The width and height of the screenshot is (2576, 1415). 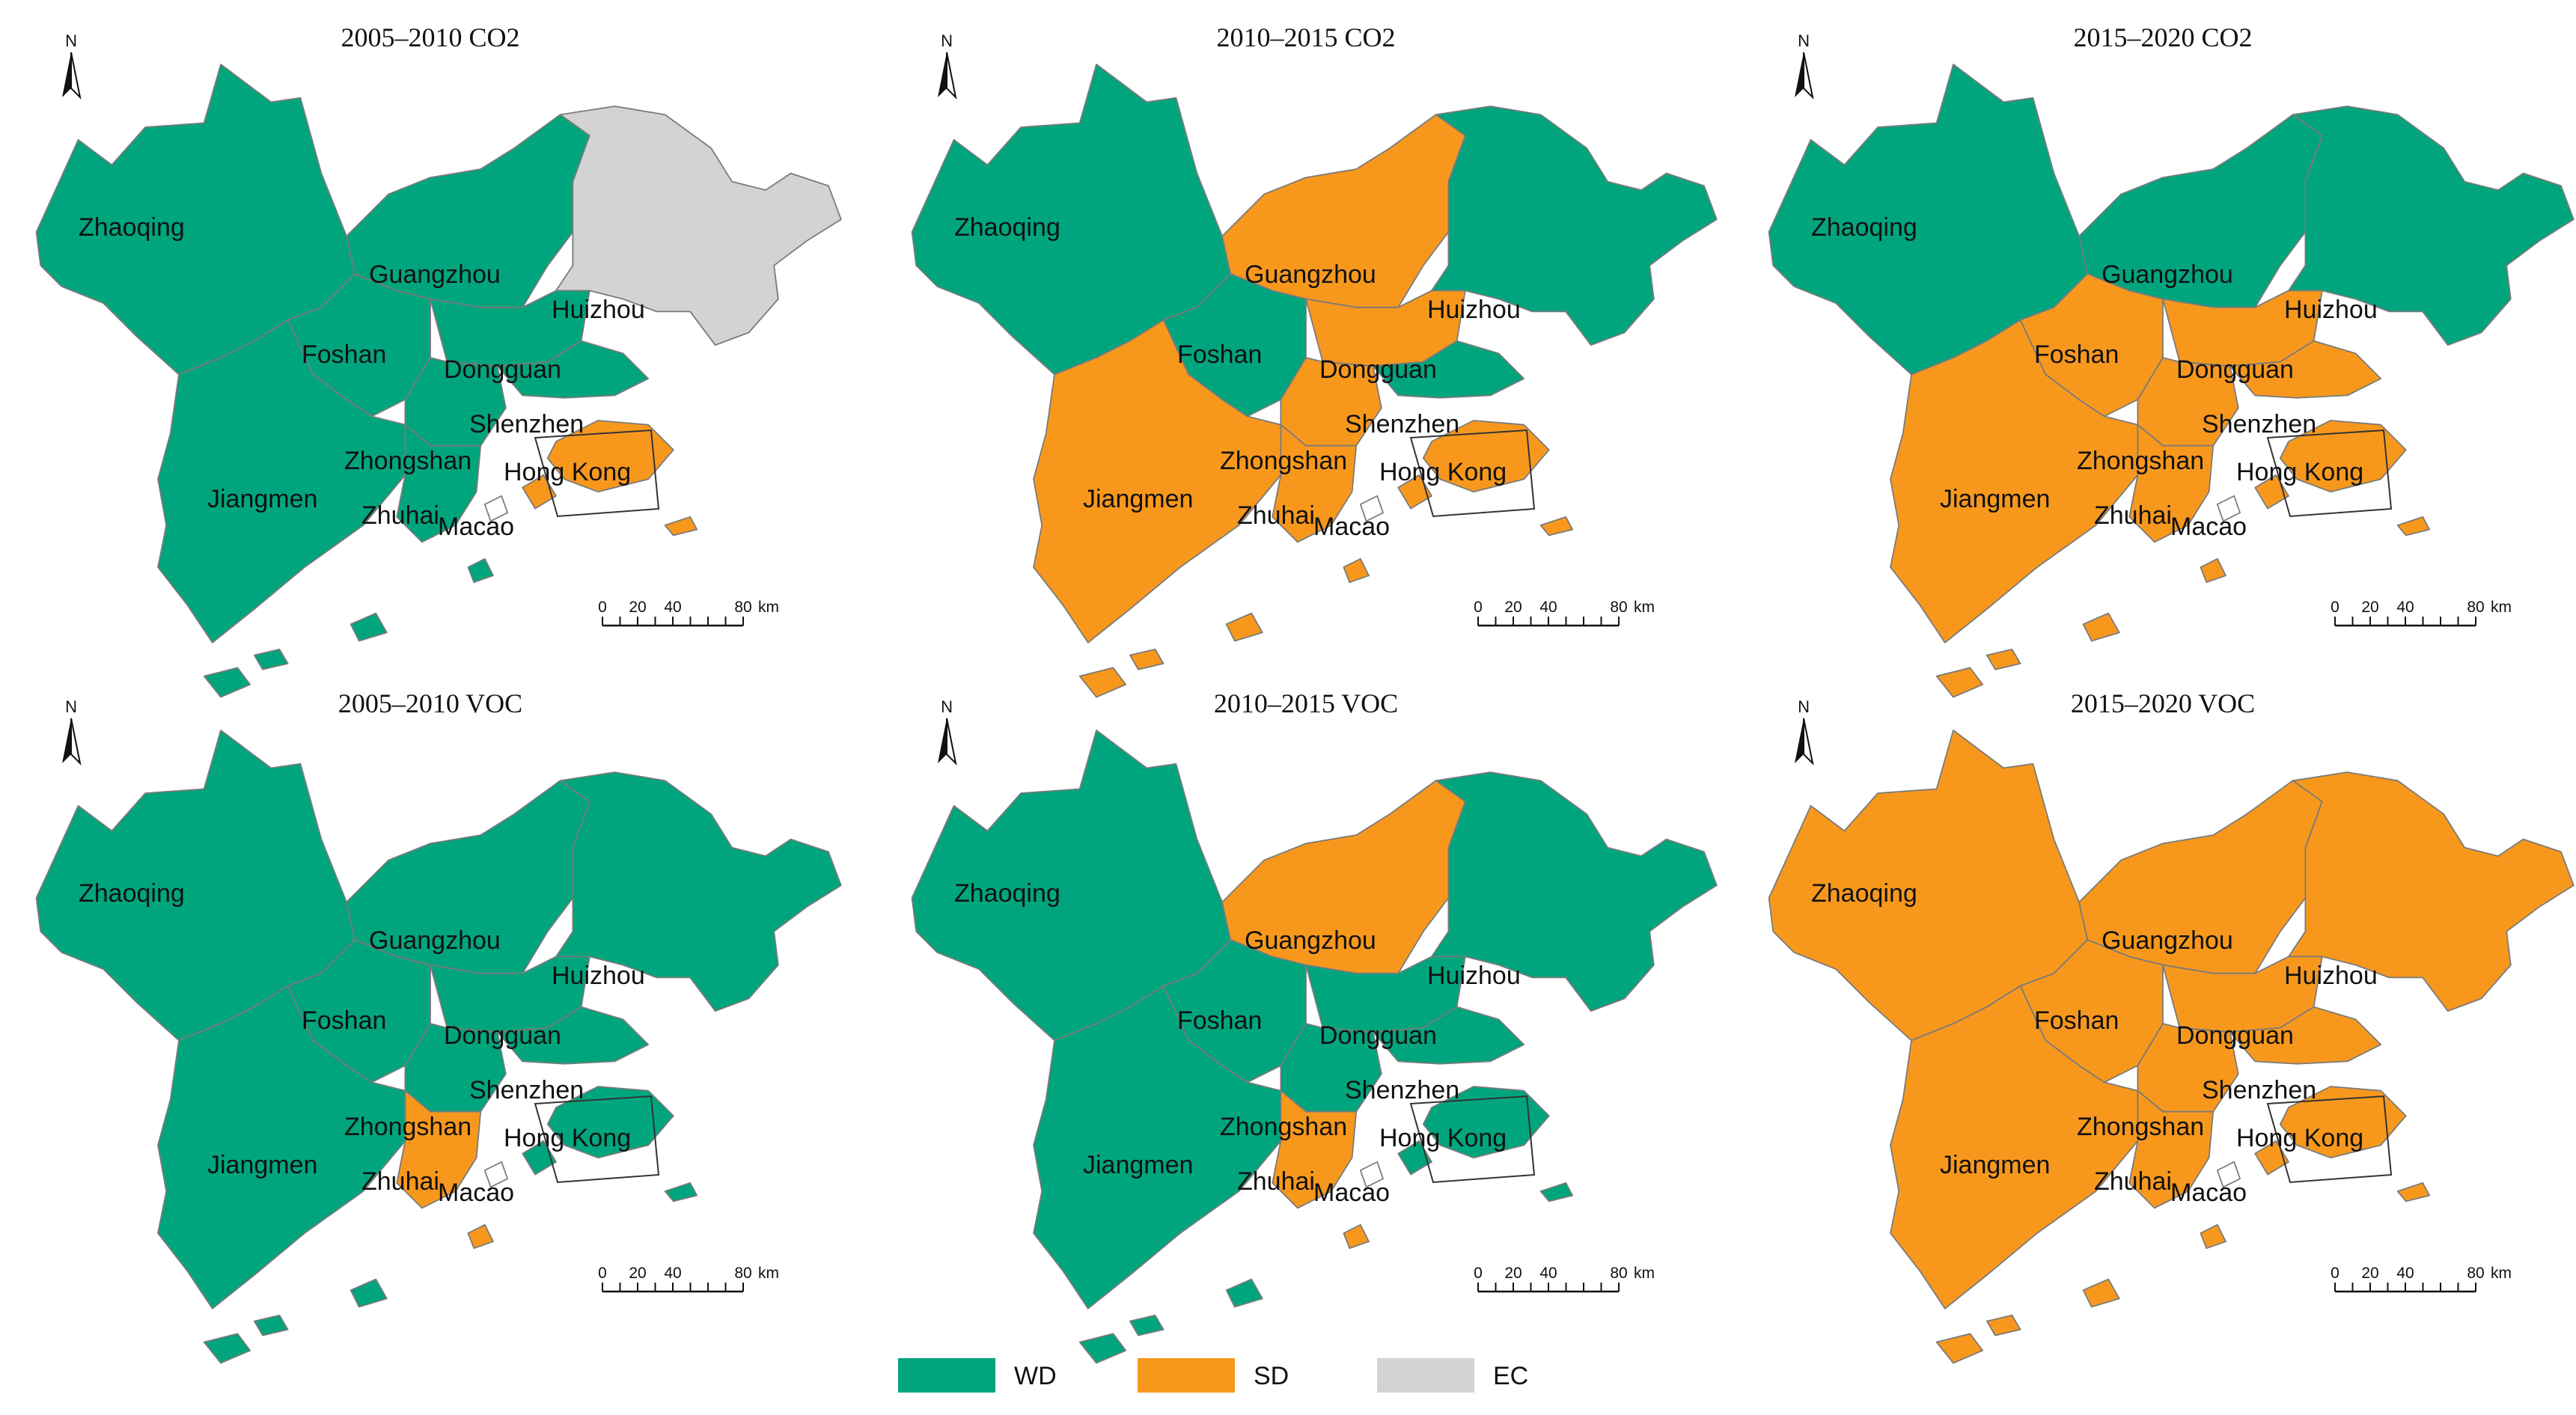 I want to click on city-label-jiangmen: Jiangmen, so click(x=1138, y=499).